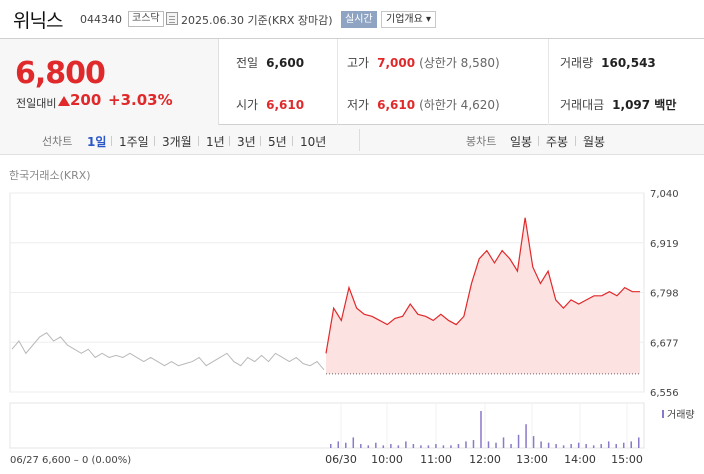 Image resolution: width=704 pixels, height=474 pixels. What do you see at coordinates (168, 351) in the screenshot?
I see `prev-day-line` at bounding box center [168, 351].